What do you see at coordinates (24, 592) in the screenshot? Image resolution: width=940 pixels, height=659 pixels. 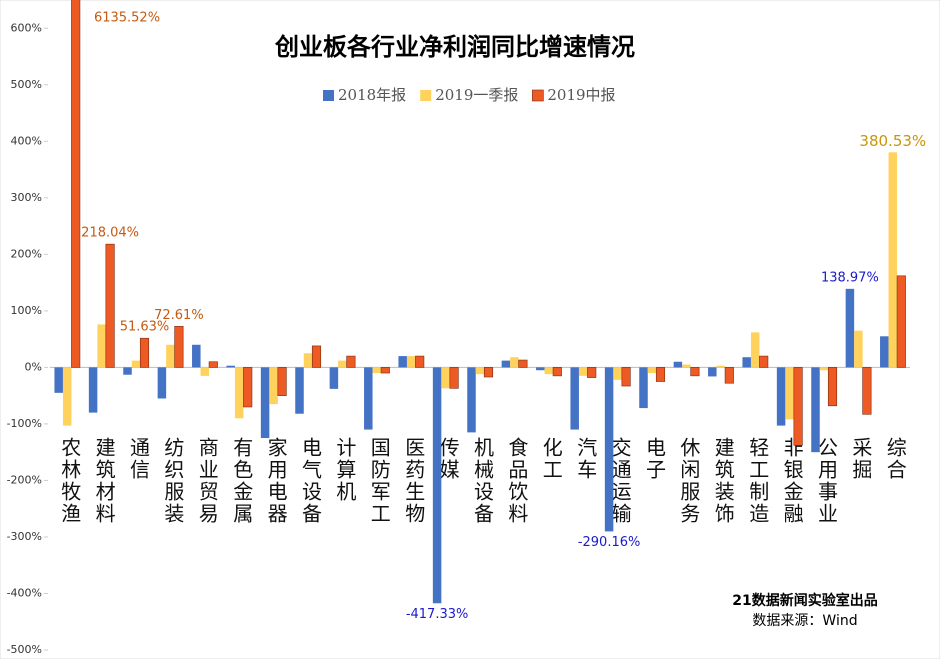 I see `y-tick-label: -400%` at bounding box center [24, 592].